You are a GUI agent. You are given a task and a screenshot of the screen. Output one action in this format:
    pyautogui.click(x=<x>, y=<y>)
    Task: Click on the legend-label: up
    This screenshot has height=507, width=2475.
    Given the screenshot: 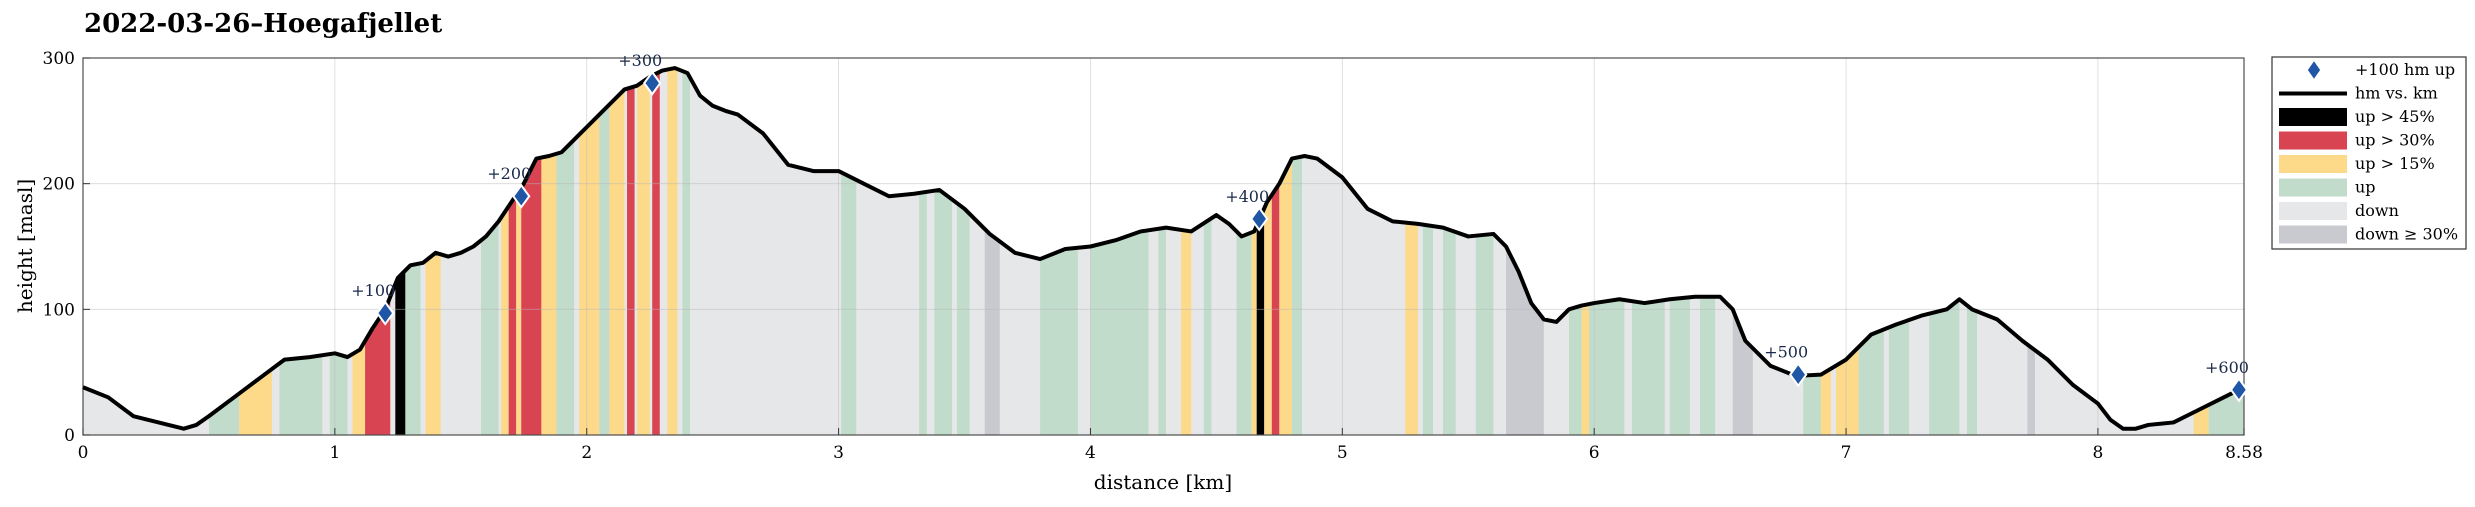 What is the action you would take?
    pyautogui.click(x=2365, y=187)
    